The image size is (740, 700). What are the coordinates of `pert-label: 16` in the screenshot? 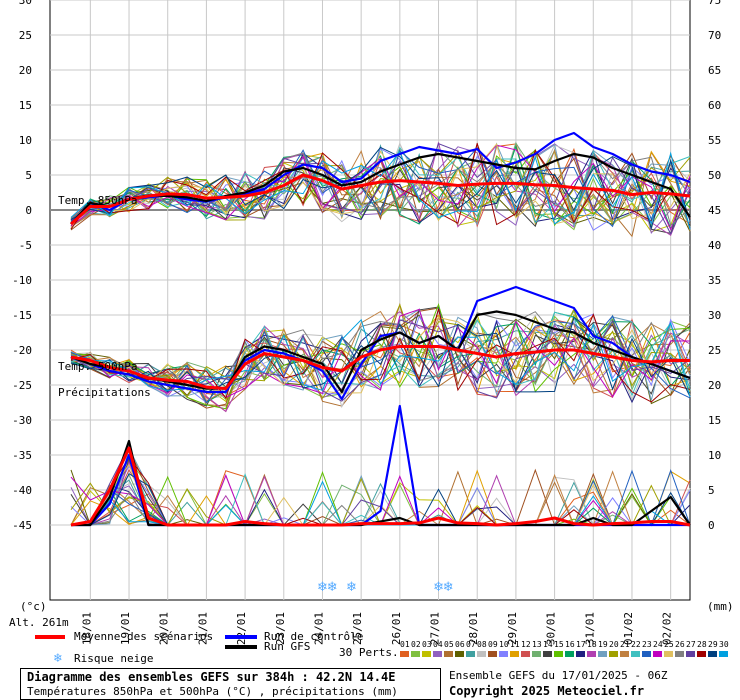 It's located at (570, 644).